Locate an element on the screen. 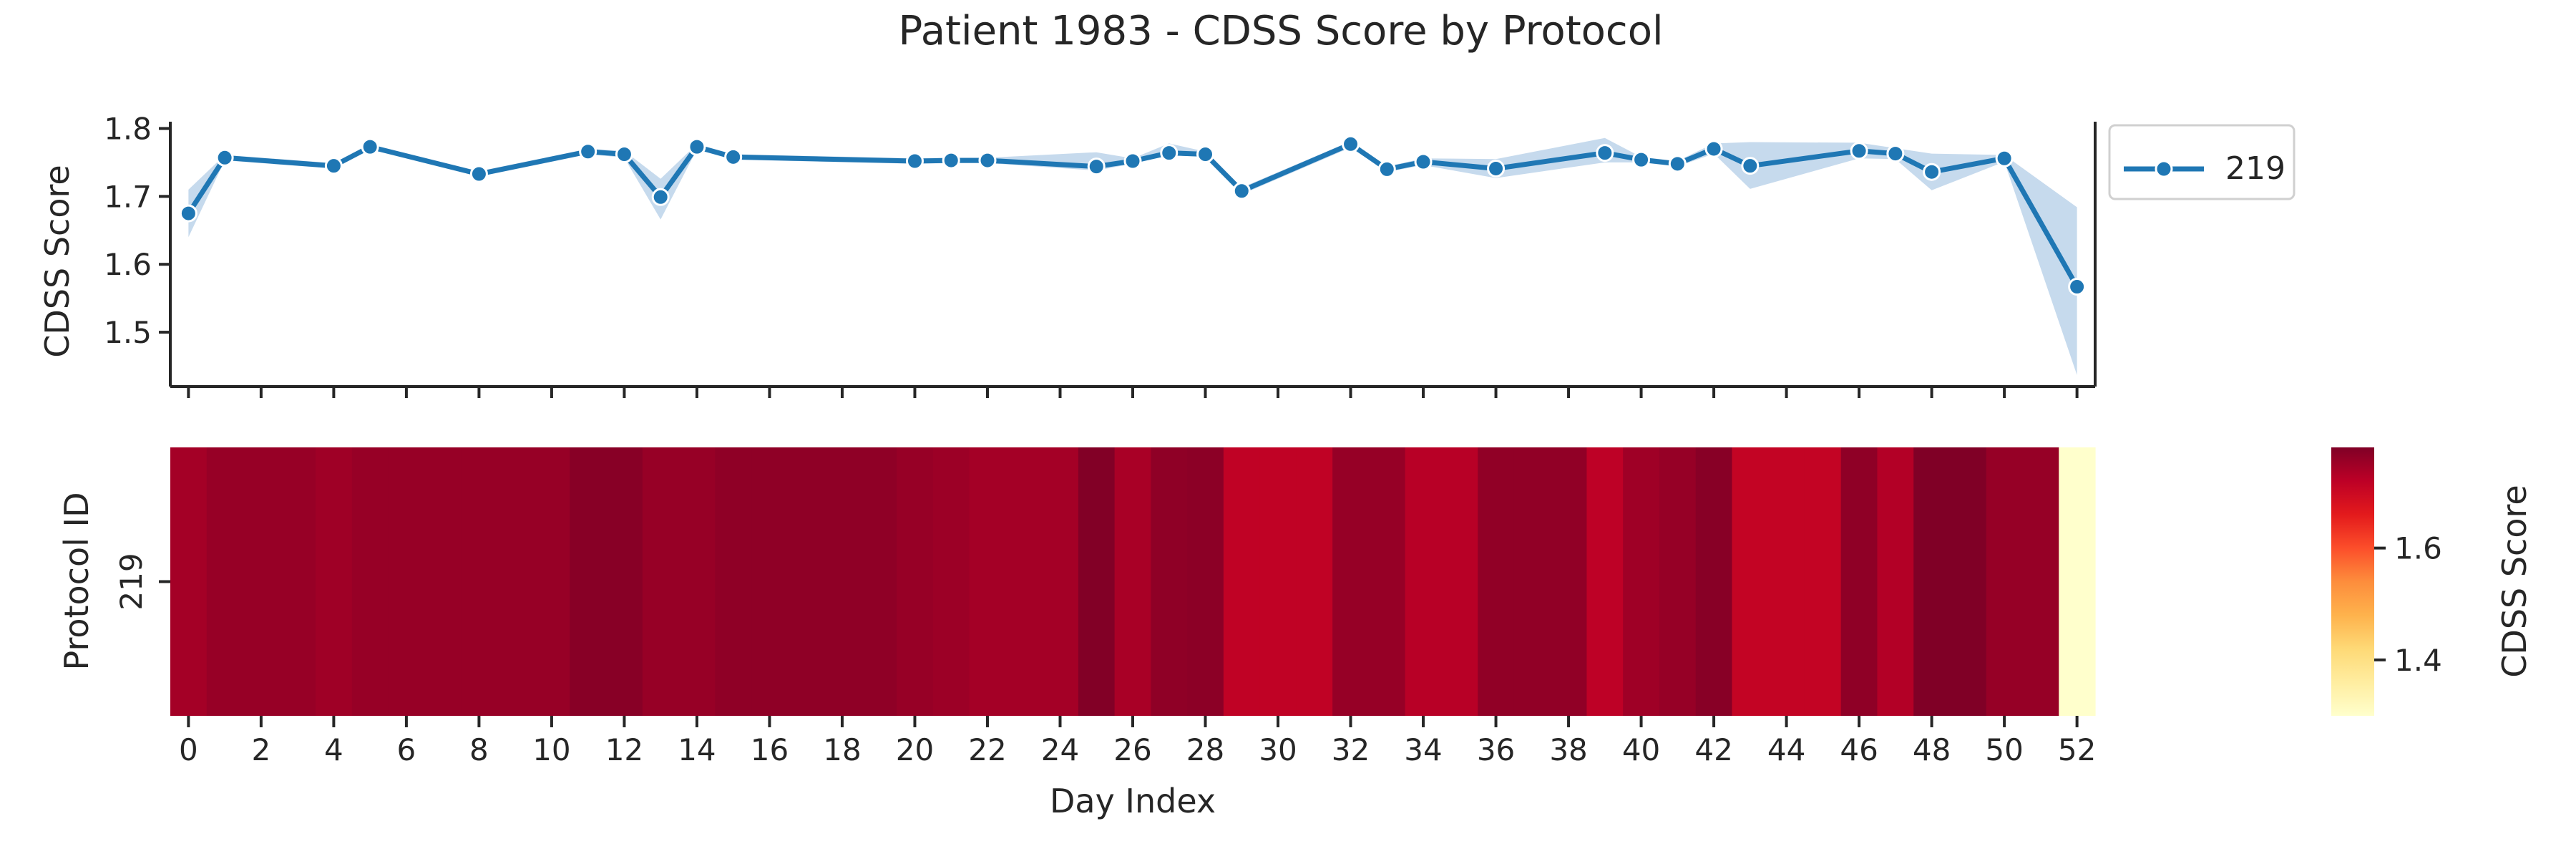 The width and height of the screenshot is (2576, 859). x-tick-label: 50 is located at coordinates (2004, 749).